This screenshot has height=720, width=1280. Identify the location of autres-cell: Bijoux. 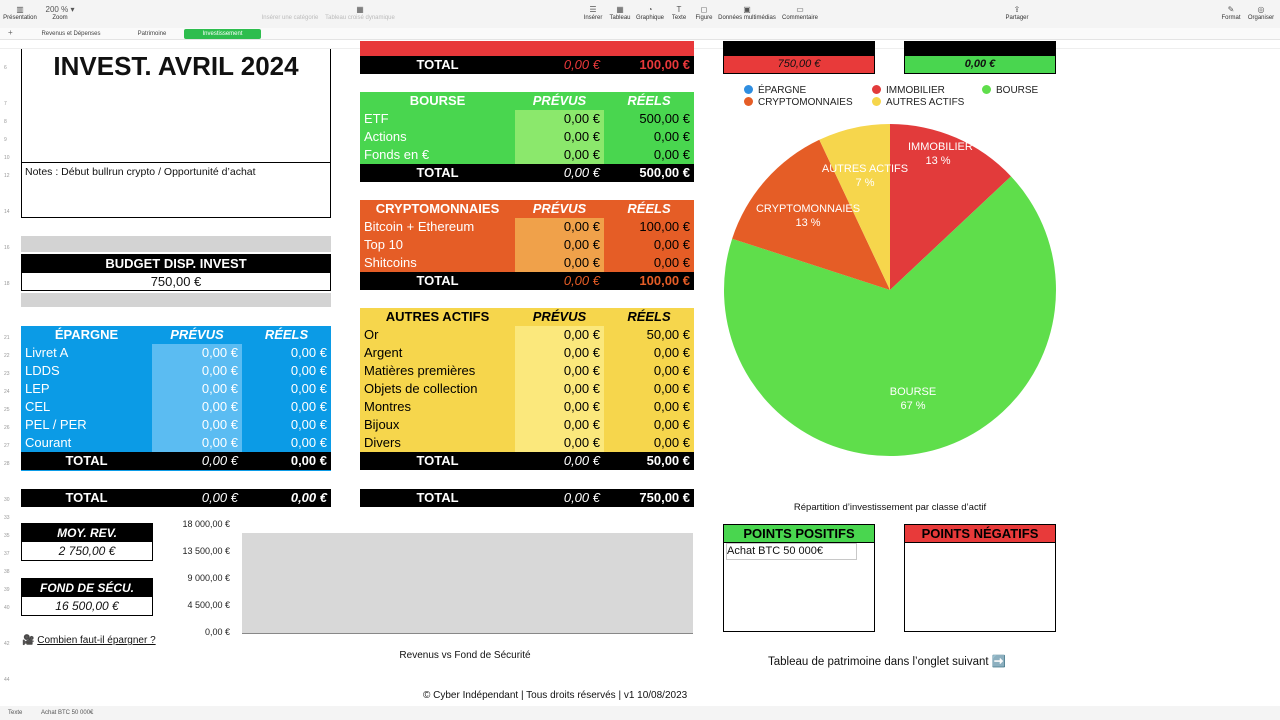
(382, 424).